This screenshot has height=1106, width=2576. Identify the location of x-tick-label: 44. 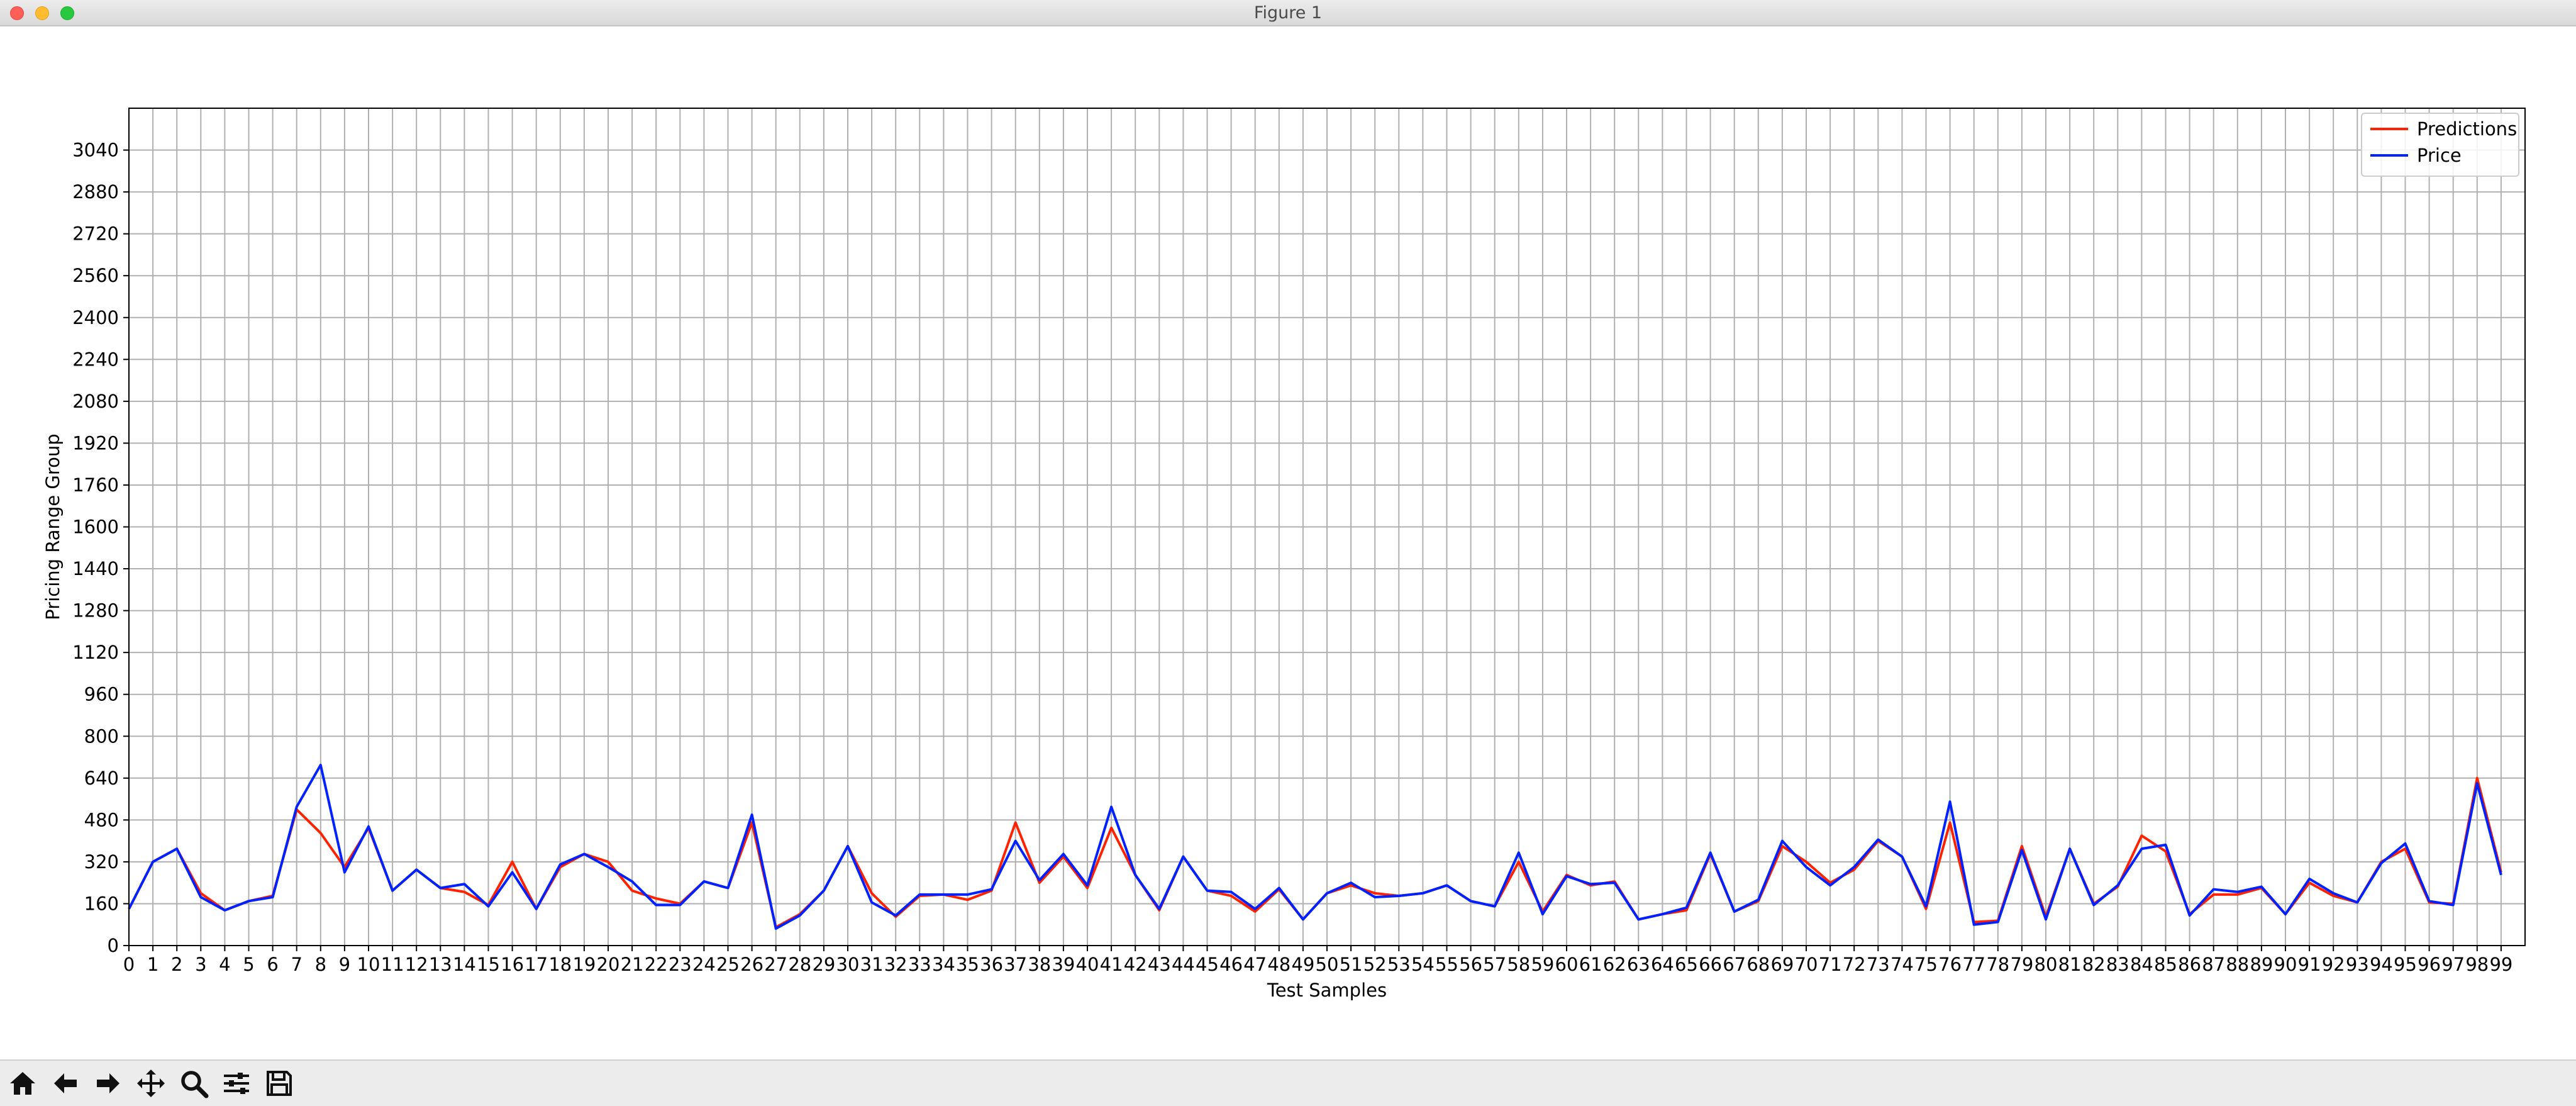
(1183, 964).